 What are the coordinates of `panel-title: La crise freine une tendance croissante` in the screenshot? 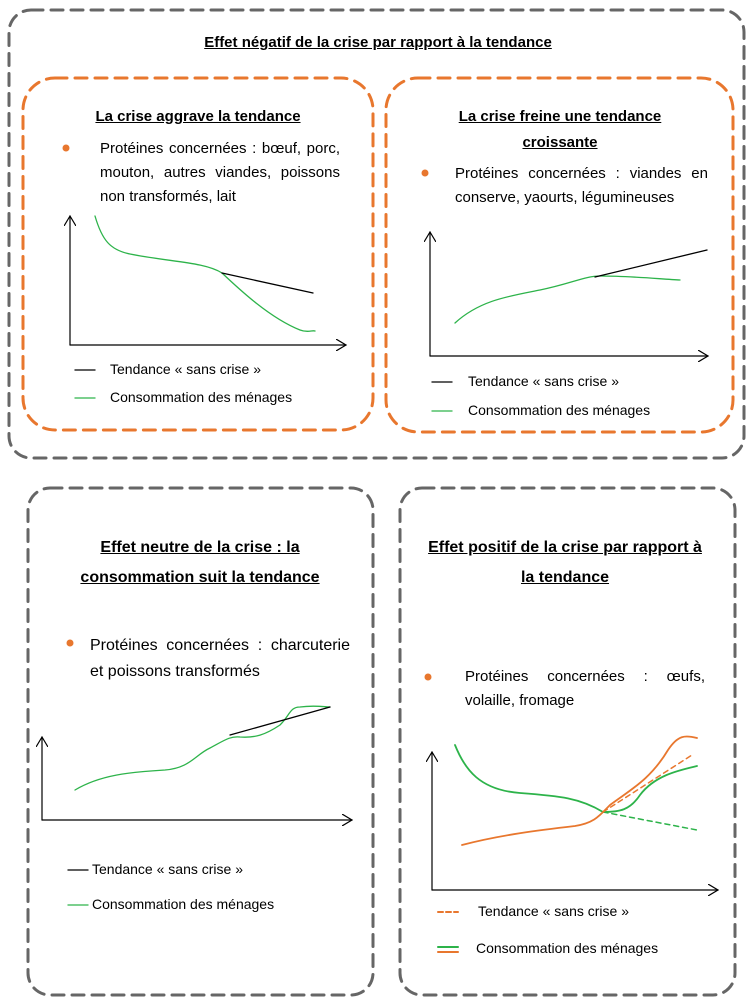 It's located at (560, 129).